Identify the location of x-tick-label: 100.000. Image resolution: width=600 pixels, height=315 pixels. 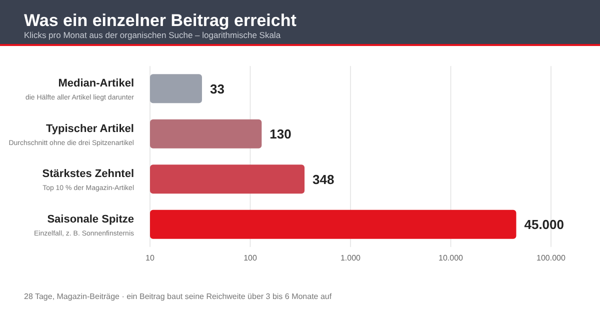
(551, 258).